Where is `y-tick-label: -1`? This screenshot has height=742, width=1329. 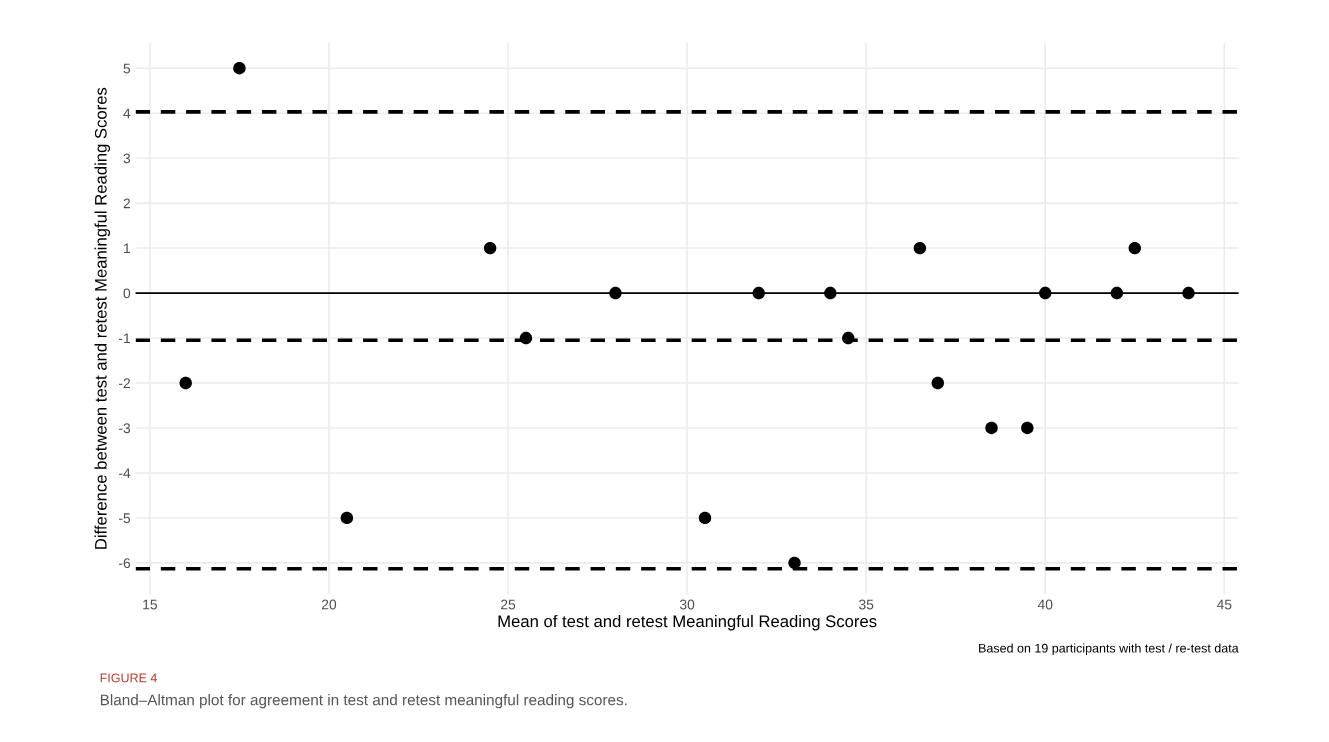 y-tick-label: -1 is located at coordinates (124, 338).